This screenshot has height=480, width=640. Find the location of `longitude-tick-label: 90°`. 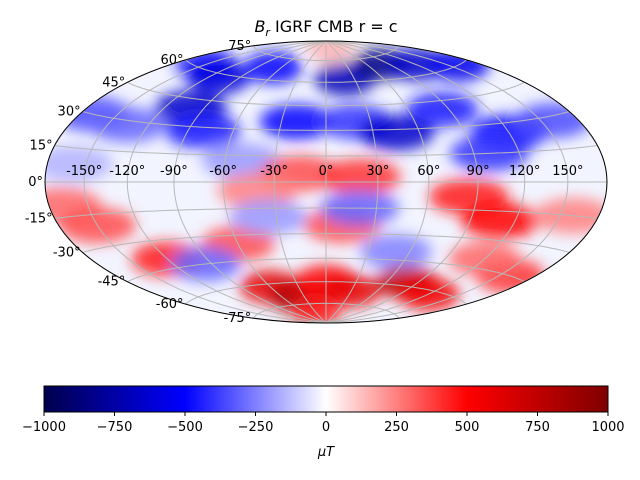

longitude-tick-label: 90° is located at coordinates (478, 171).